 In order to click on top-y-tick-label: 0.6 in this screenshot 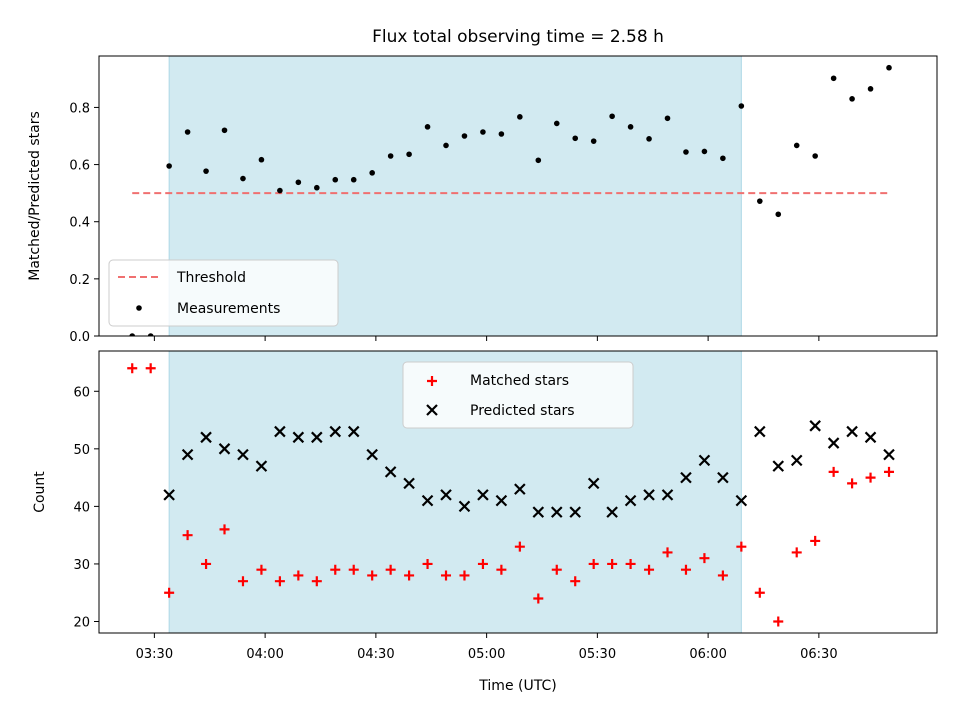, I will do `click(79, 166)`.